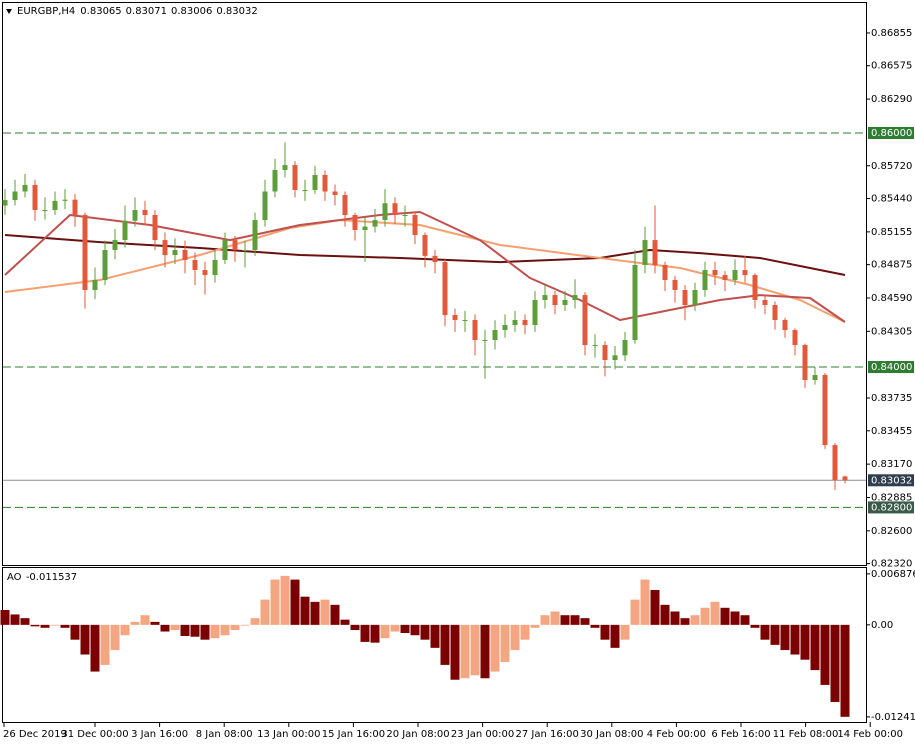 The image size is (915, 746). What do you see at coordinates (891, 199) in the screenshot?
I see `y-tick-label: 0.85440` at bounding box center [891, 199].